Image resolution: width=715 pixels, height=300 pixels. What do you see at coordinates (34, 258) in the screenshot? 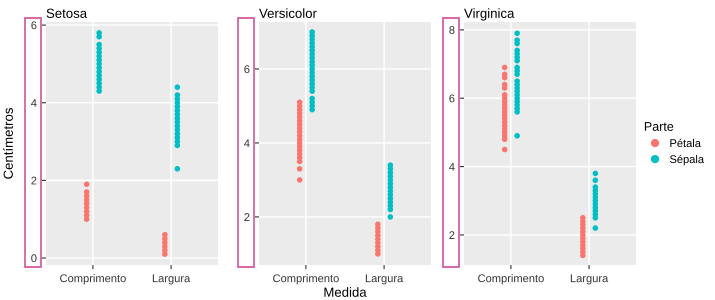
I see `y-tick-label: 0` at bounding box center [34, 258].